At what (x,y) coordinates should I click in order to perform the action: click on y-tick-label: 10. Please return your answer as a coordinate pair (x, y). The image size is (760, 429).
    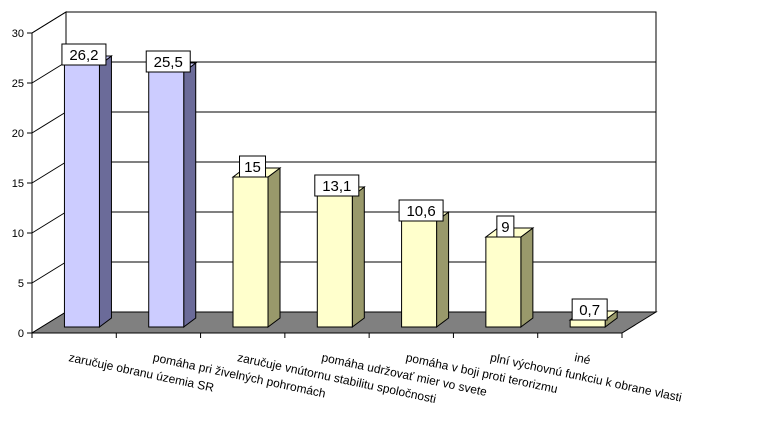
    Looking at the image, I should click on (18, 234).